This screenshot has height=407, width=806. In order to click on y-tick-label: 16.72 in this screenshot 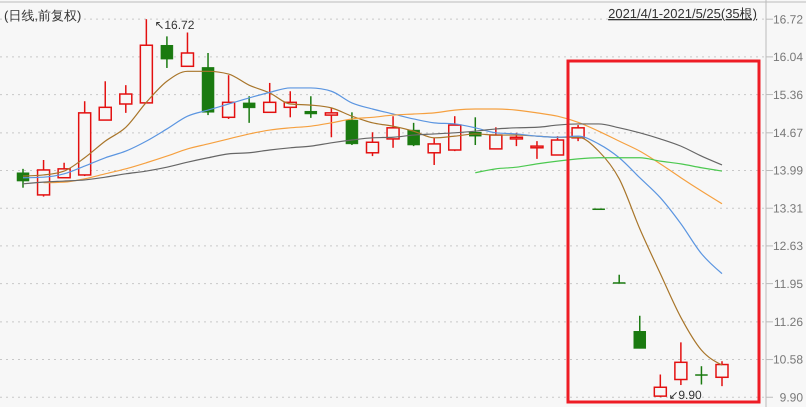, I will do `click(788, 19)`.